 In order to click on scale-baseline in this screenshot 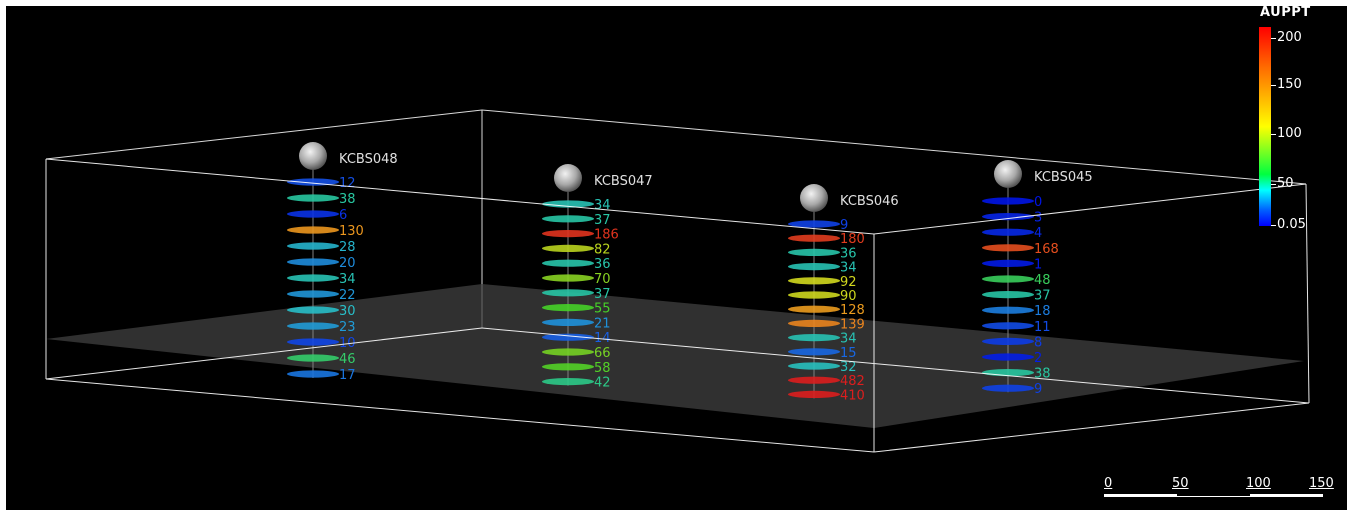, I will do `click(1213, 496)`.